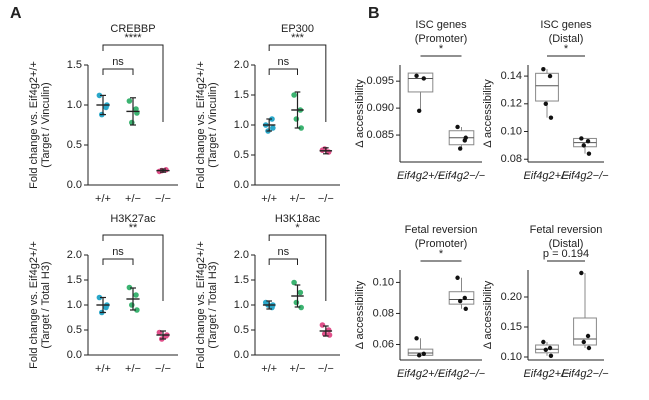  Describe the element at coordinates (297, 29) in the screenshot. I see `chart-title: EP300` at that location.